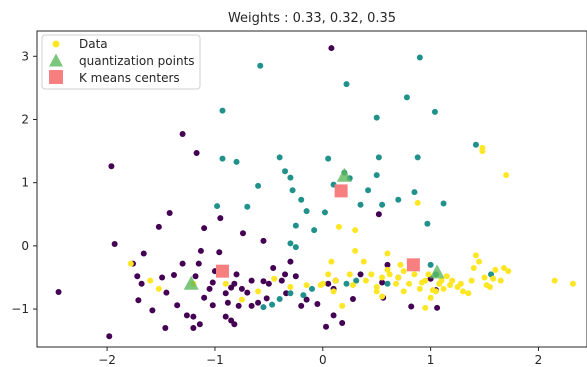 This screenshot has width=587, height=367. What do you see at coordinates (25, 119) in the screenshot?
I see `y-tick-label: 2` at bounding box center [25, 119].